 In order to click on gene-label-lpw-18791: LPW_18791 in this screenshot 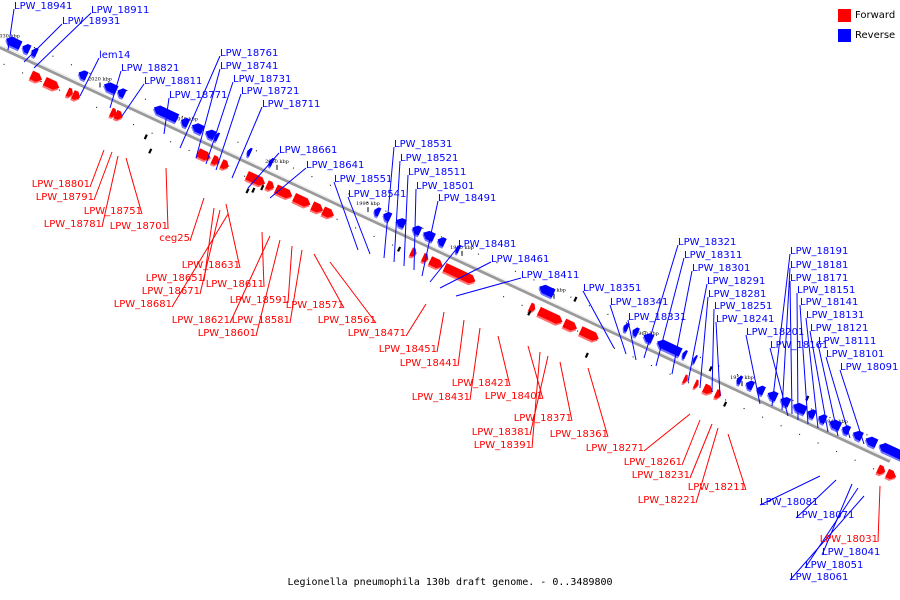, I will do `click(65, 197)`.